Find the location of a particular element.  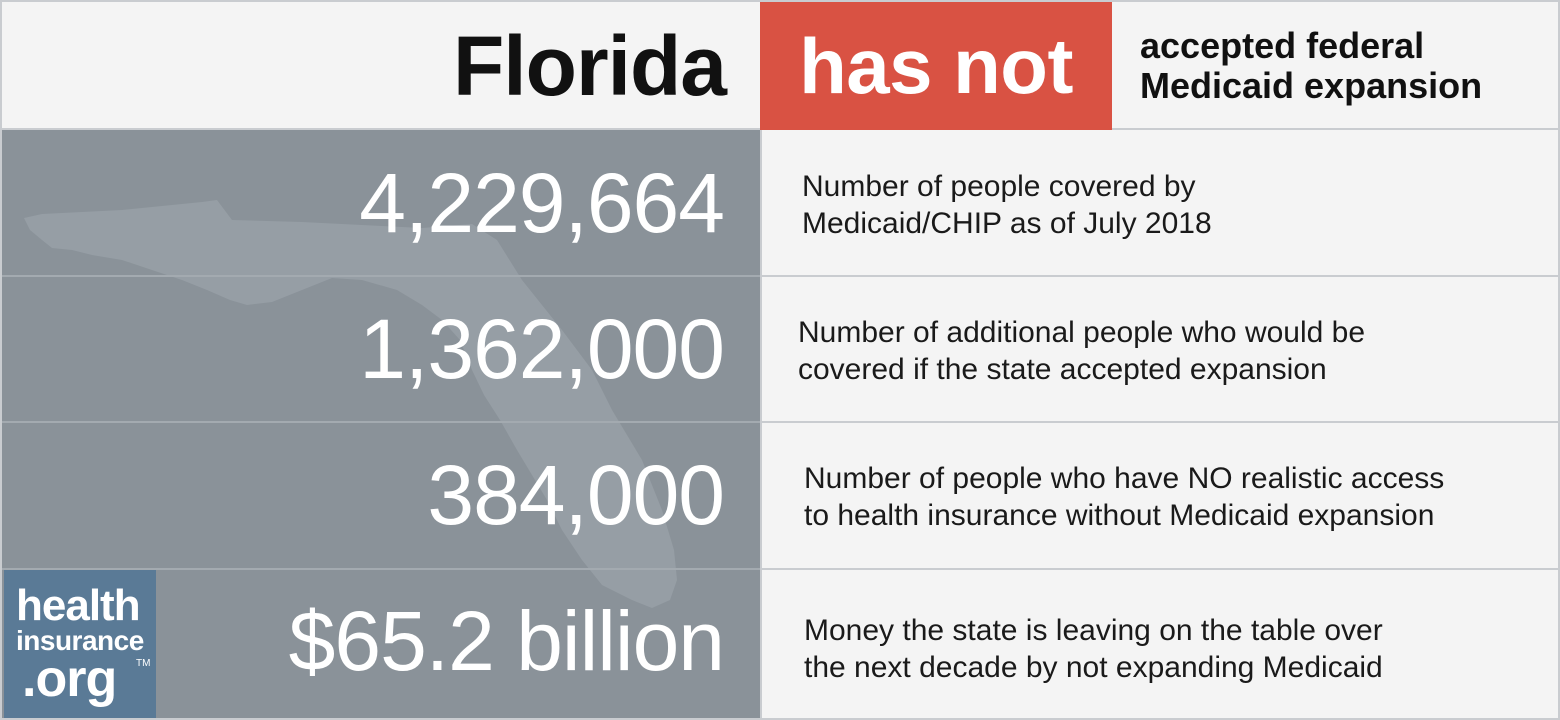

stat-value-additional-coverage: 1,362,000 is located at coordinates (542, 348).